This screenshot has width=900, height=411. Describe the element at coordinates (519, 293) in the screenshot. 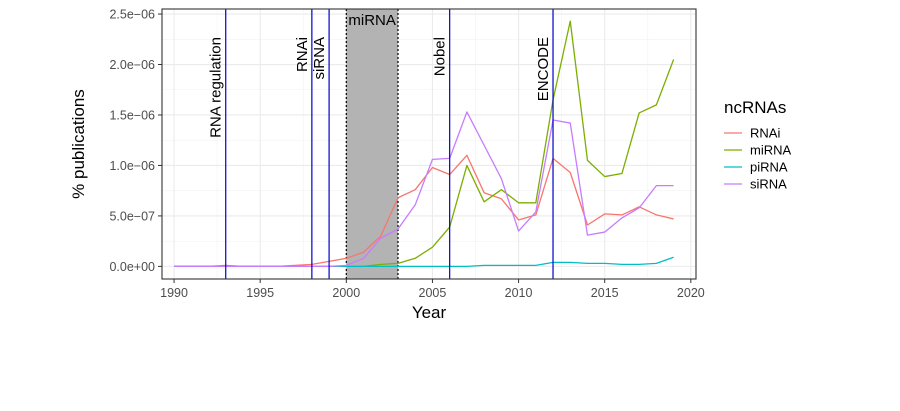

I see `x-tick-label: 2010` at that location.